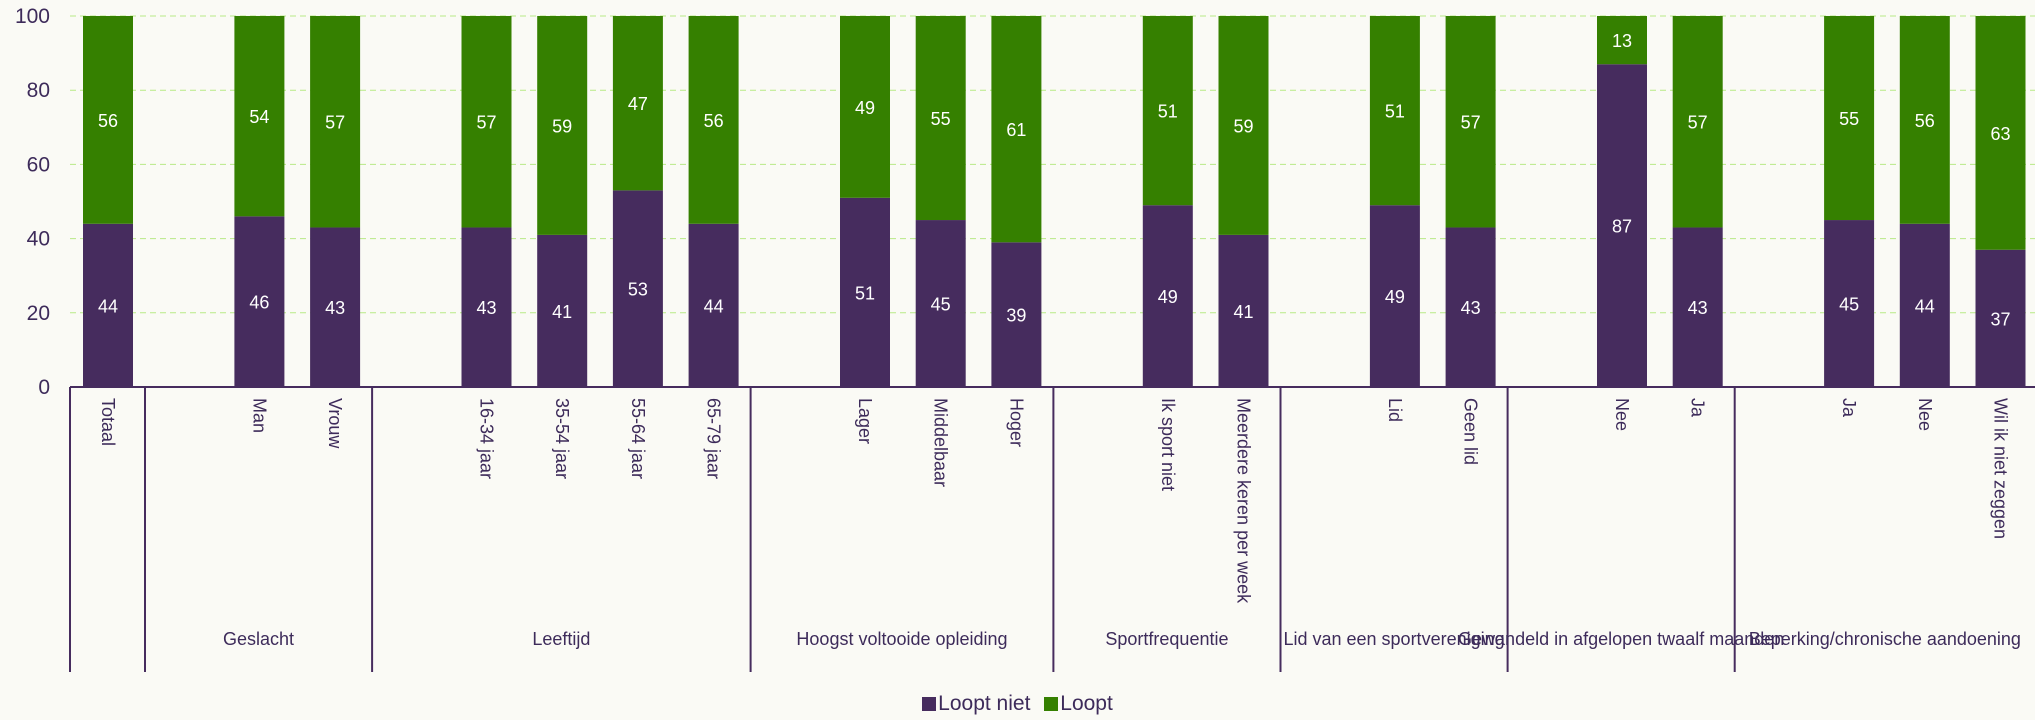 This screenshot has width=2035, height=720. I want to click on category-label-meerdere-keren-per-week: Meerdere keren per week, so click(1244, 501).